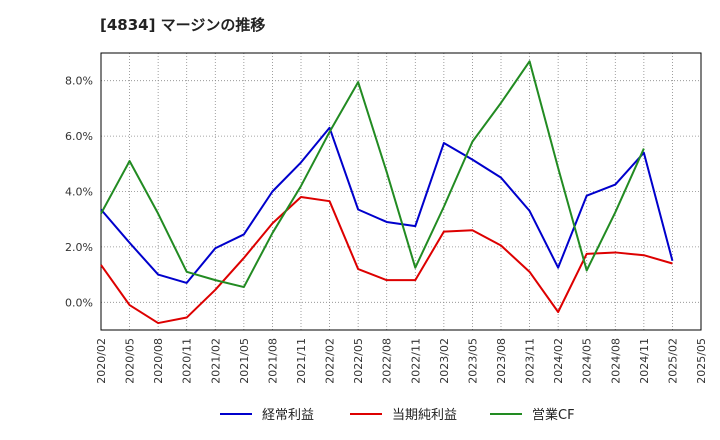 The width and height of the screenshot is (720, 440). Describe the element at coordinates (79, 192) in the screenshot. I see `y-tick-label: 4.0%` at that location.